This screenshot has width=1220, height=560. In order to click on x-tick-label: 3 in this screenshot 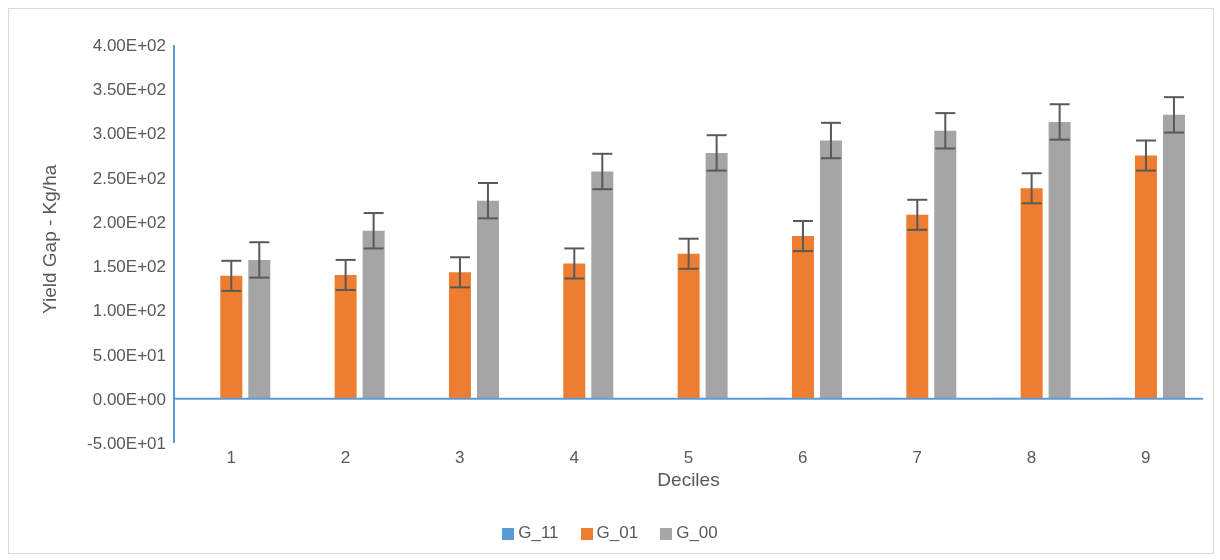, I will do `click(460, 458)`.